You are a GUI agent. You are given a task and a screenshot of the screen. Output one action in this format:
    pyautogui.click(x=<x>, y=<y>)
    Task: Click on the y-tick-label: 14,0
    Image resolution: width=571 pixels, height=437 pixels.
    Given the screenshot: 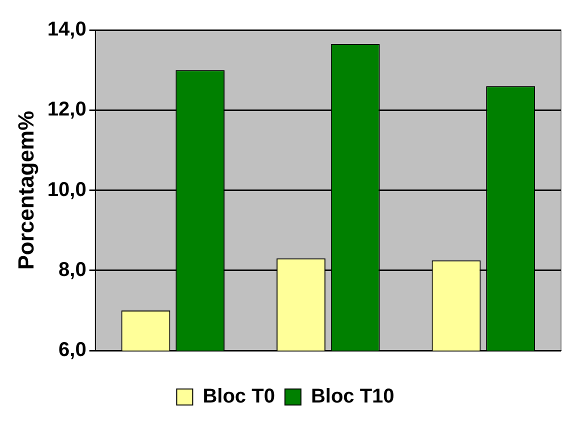 What is the action you would take?
    pyautogui.click(x=66, y=29)
    